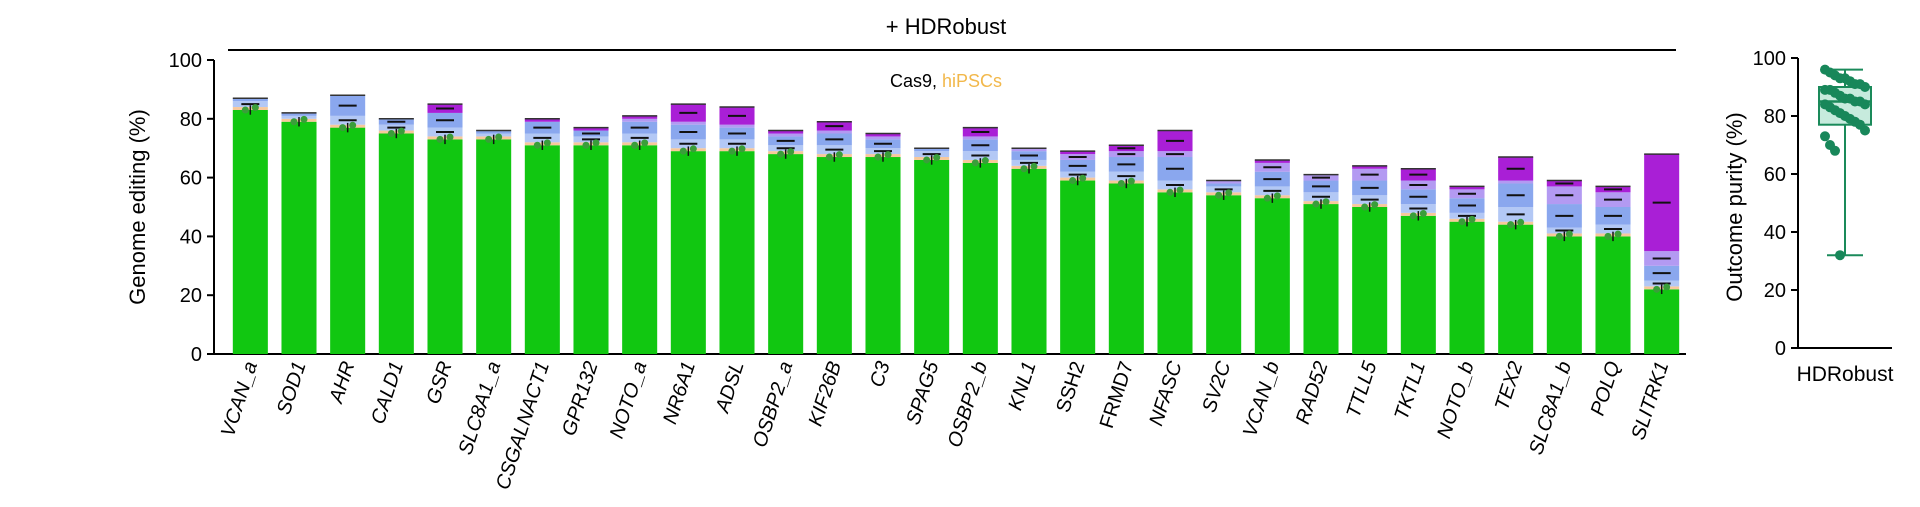 The height and width of the screenshot is (507, 1920). Describe the element at coordinates (1312, 393) in the screenshot. I see `x-tick-label: RAD52` at that location.